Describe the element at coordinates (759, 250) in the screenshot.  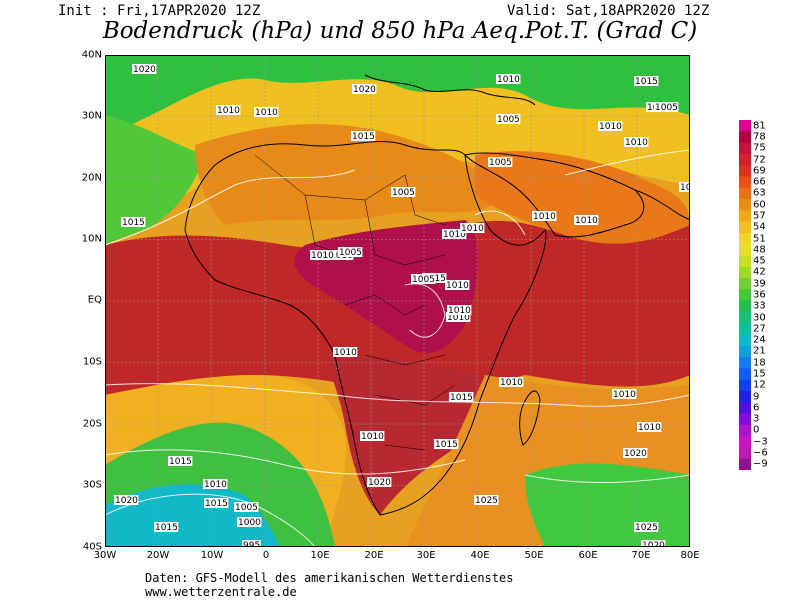
I see `colorbar-label: 48` at that location.